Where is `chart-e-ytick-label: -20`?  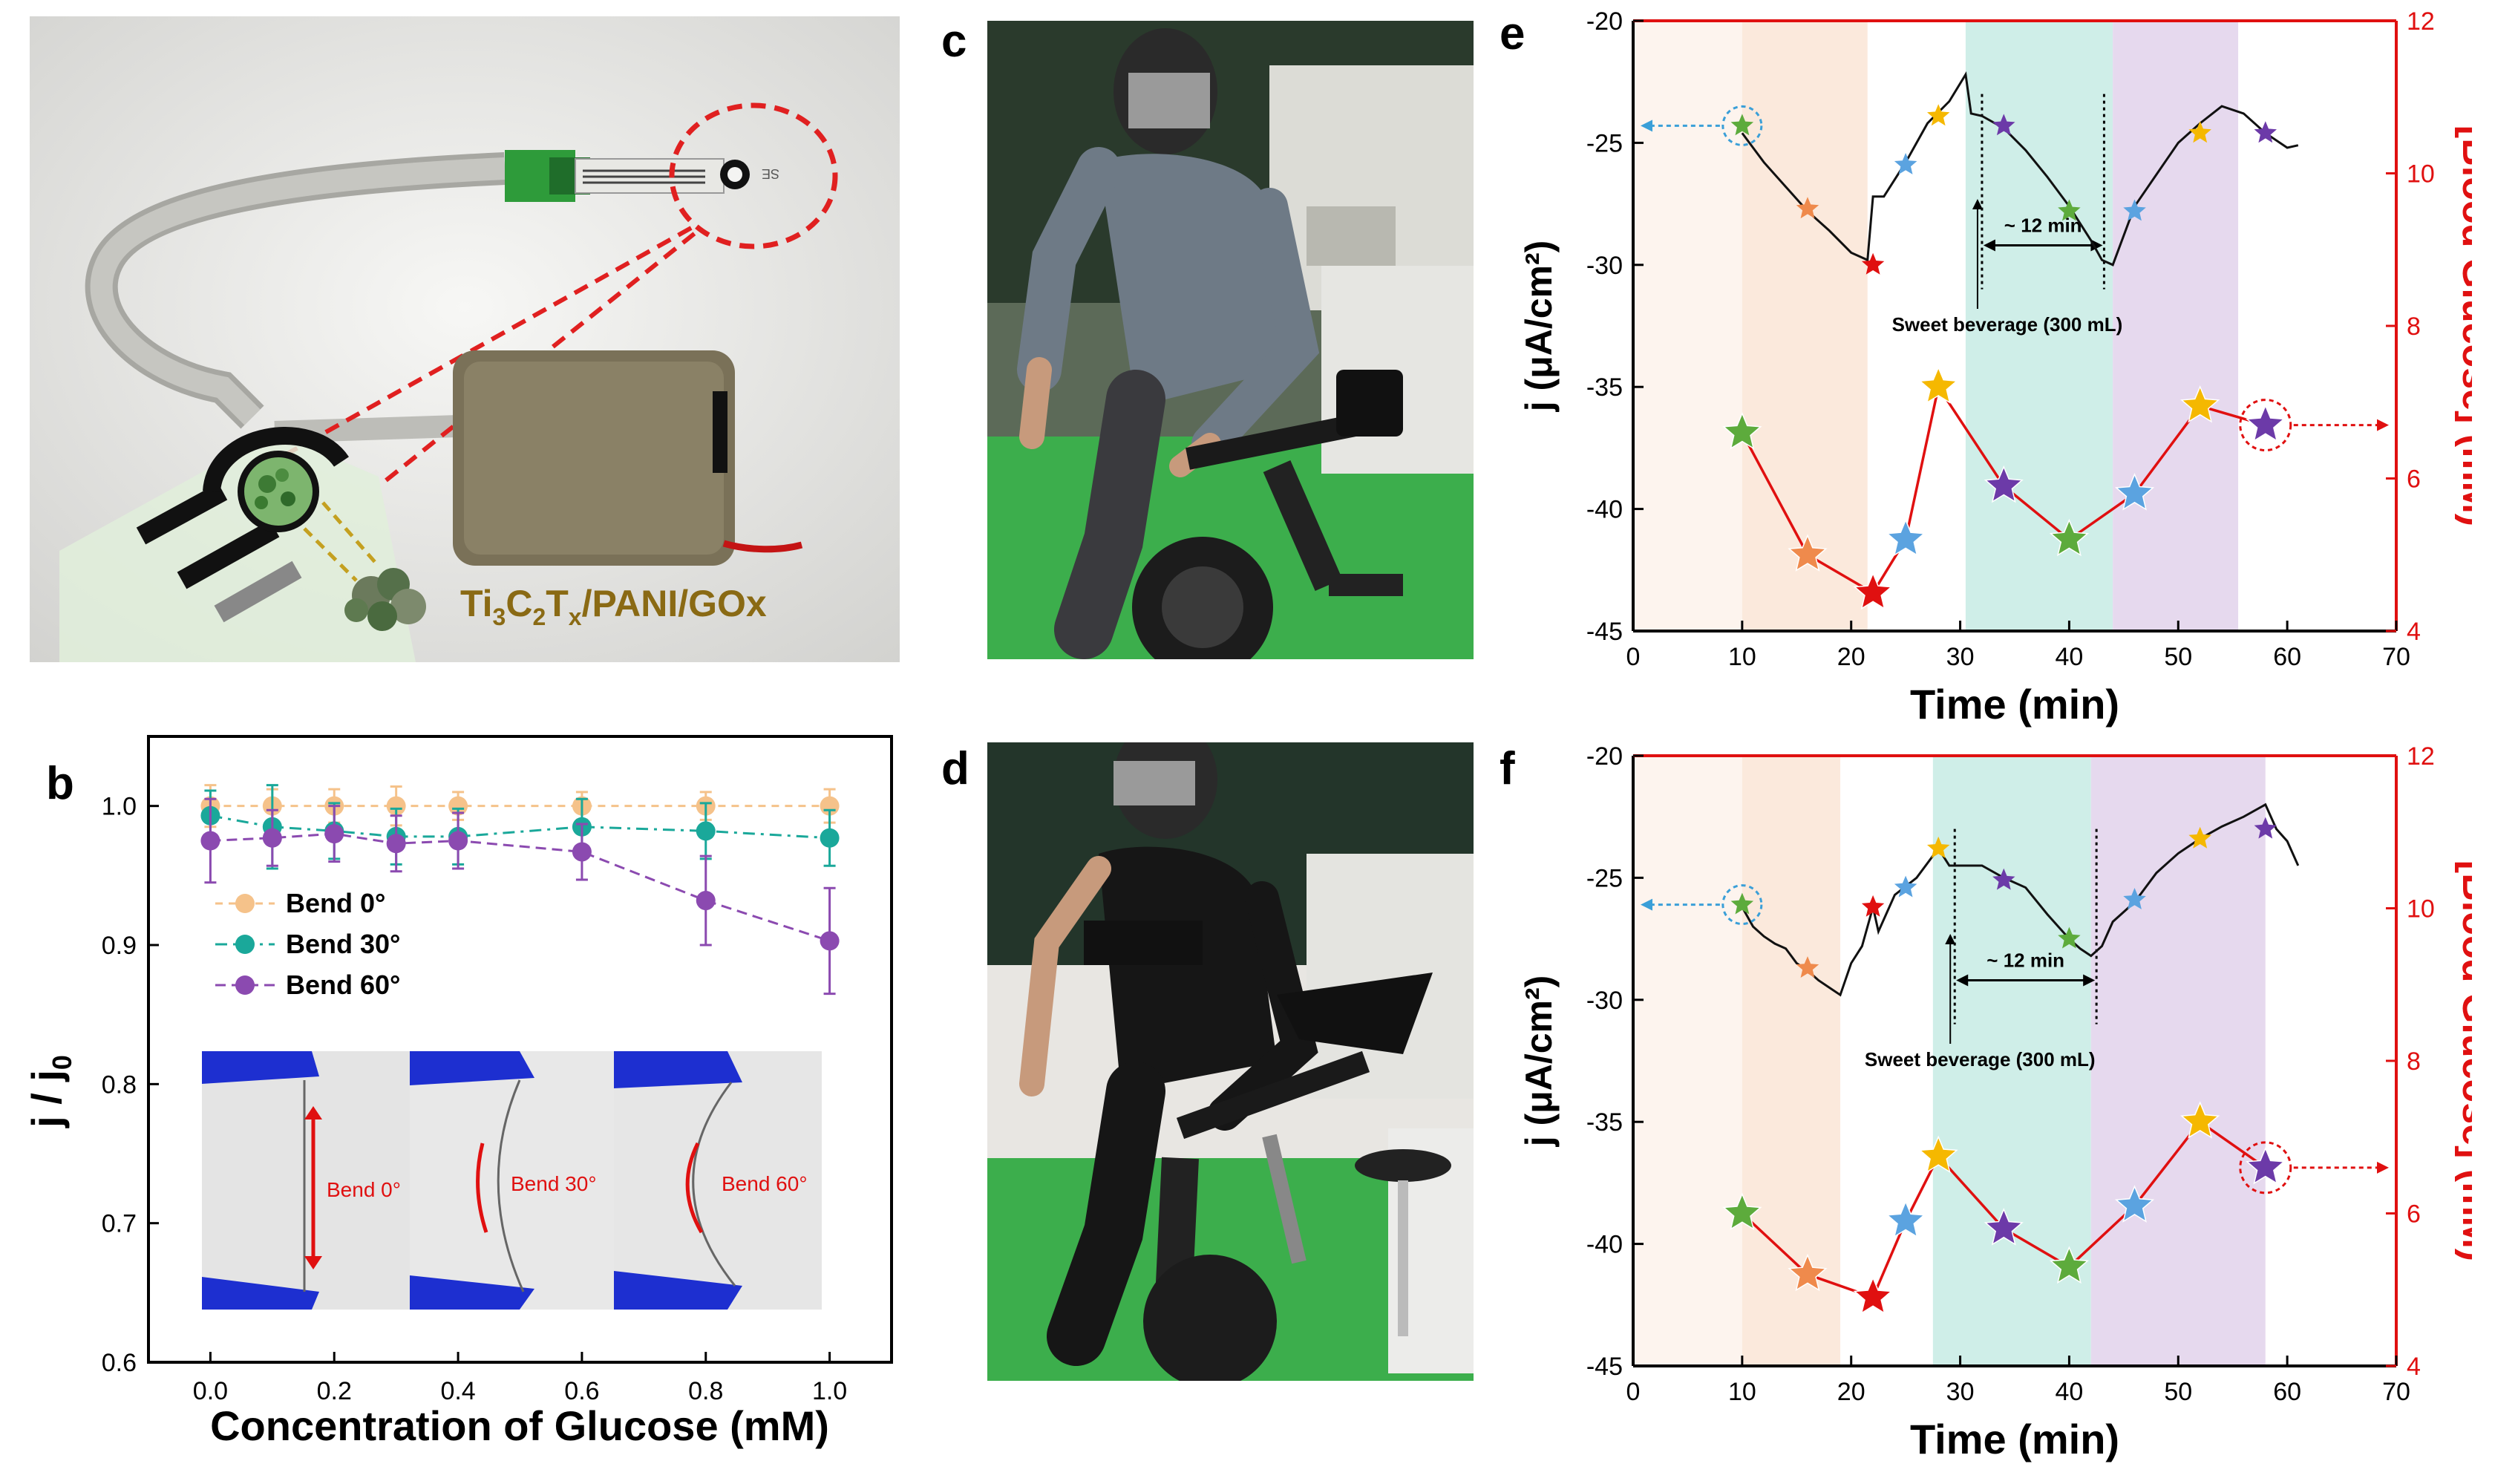
chart-e-ytick-label: -20 is located at coordinates (1605, 21).